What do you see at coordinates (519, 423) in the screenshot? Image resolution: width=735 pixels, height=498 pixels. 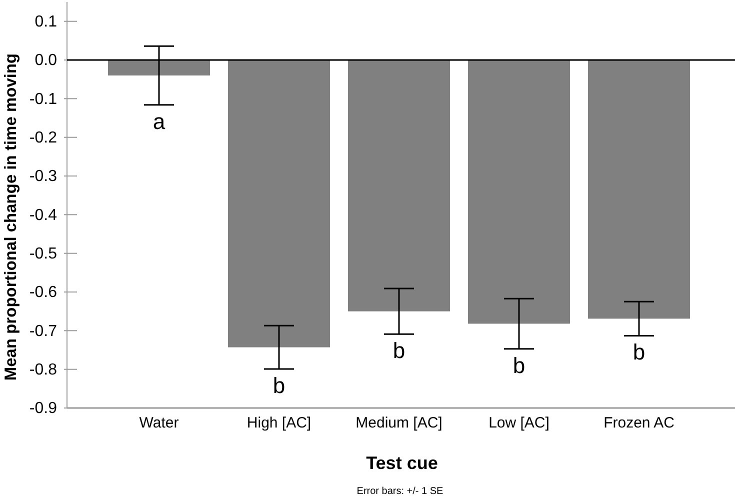 I see `x-tick-label: Low [AC]` at bounding box center [519, 423].